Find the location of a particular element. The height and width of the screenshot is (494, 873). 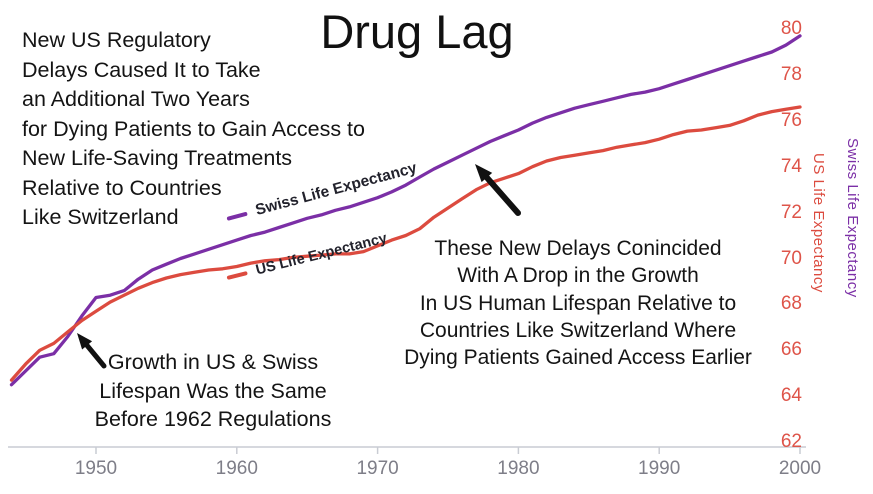

annotation-line: In US Human Lifespan Relative to is located at coordinates (578, 303).